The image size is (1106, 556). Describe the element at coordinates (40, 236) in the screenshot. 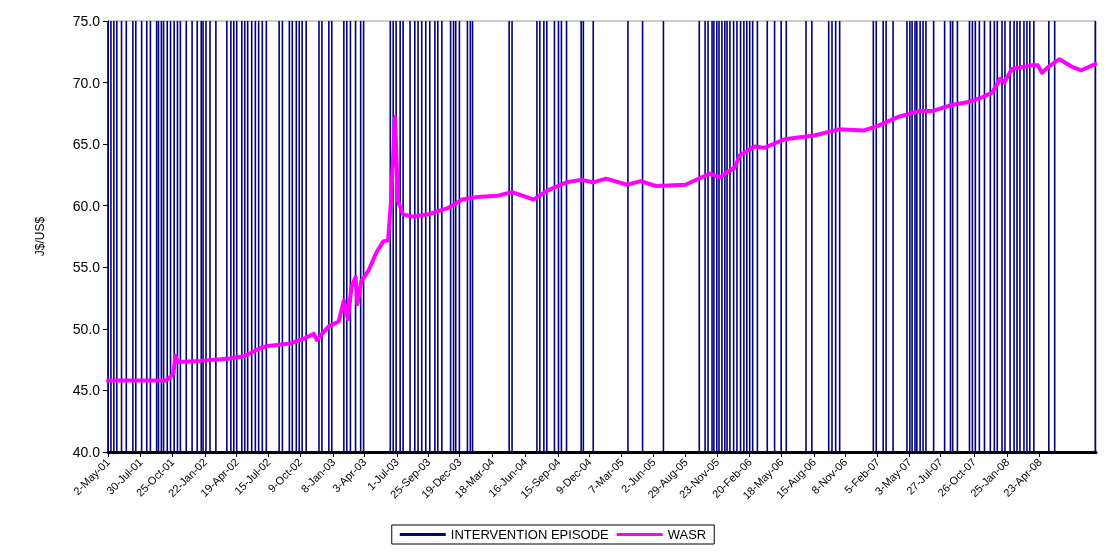

I see `y-axis-title: J$/US$` at that location.